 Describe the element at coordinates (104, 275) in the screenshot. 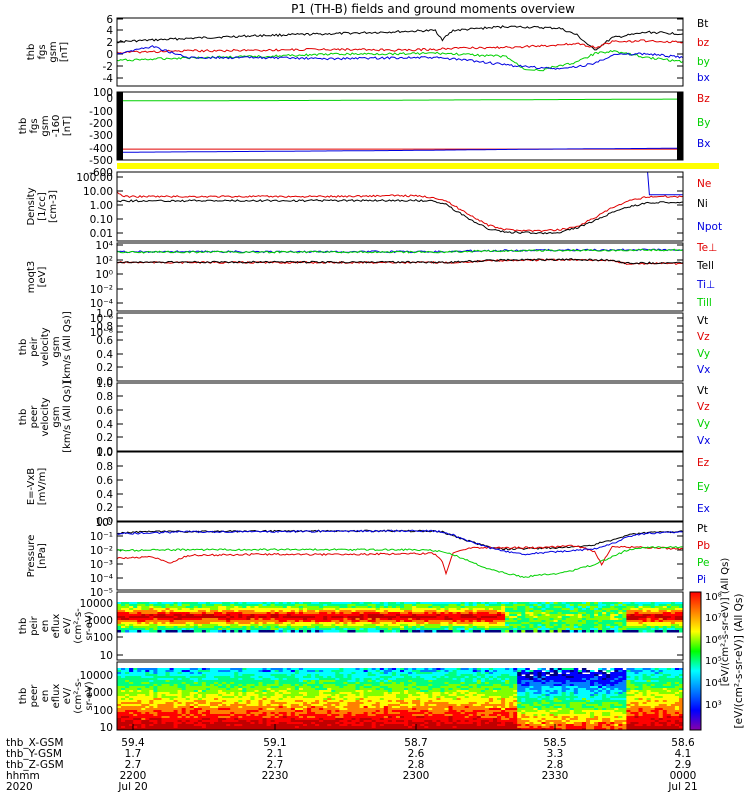

I see `y-tick-label: 10⁰` at that location.